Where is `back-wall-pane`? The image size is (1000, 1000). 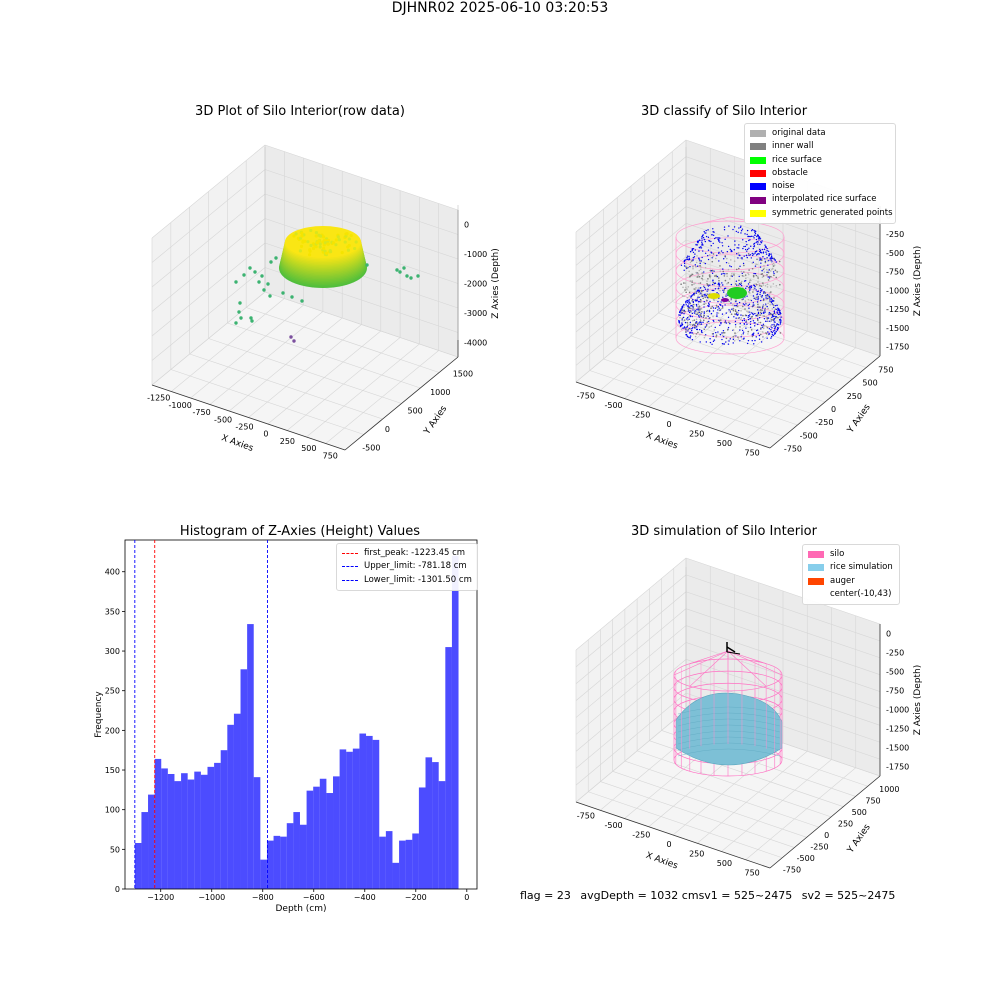 back-wall-pane is located at coordinates (361, 251).